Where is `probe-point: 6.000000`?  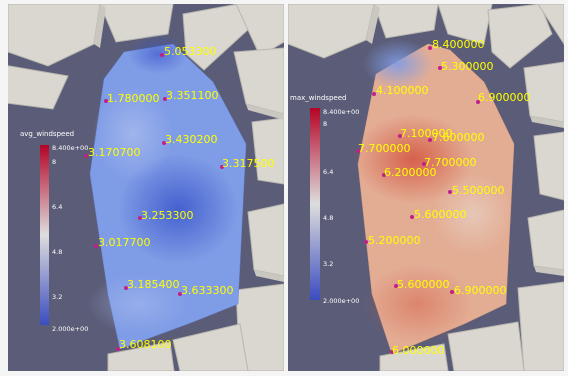 probe-point: 6.000000 is located at coordinates (417, 350).